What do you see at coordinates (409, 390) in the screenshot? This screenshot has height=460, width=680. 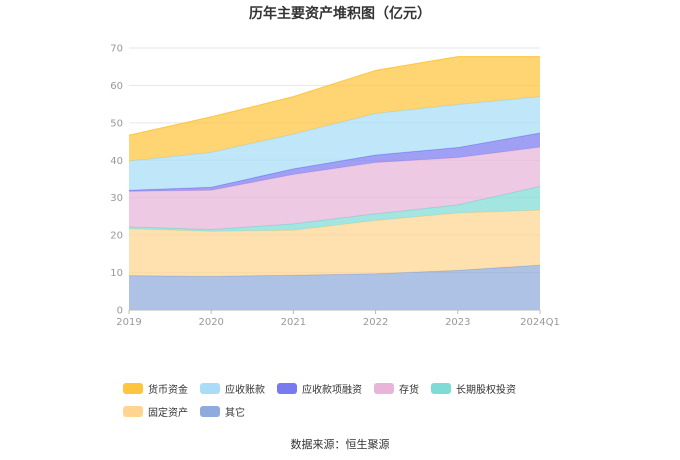 I see `legend-label: 存货` at bounding box center [409, 390].